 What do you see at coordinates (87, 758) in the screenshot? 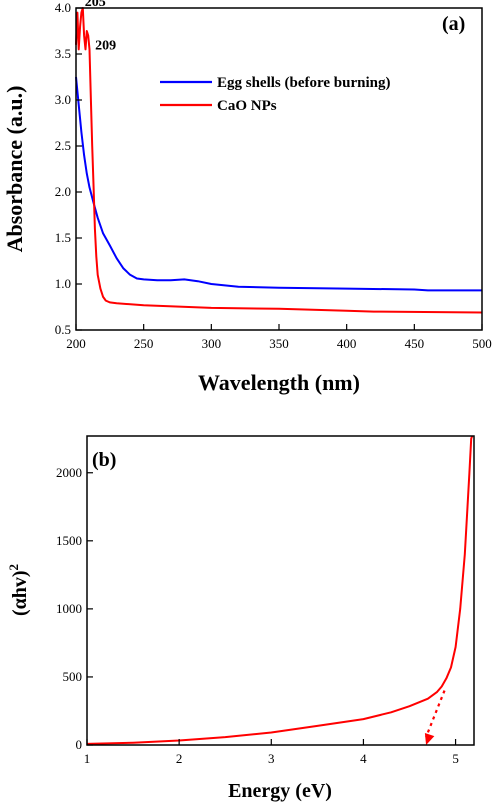
I see `chart-b-xtick-label: 1` at bounding box center [87, 758].